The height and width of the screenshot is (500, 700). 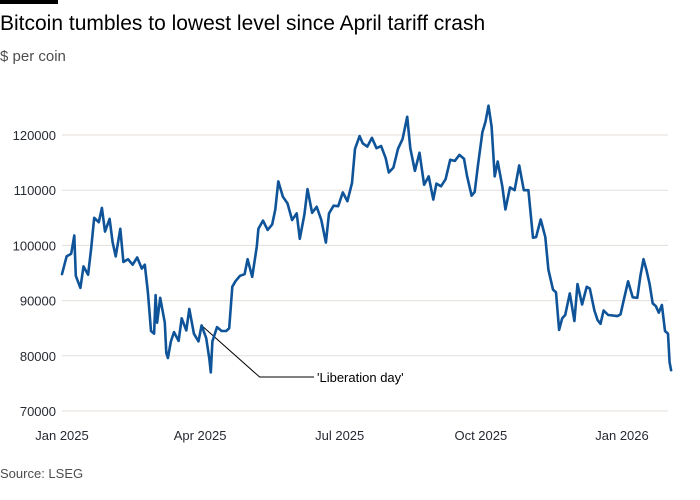 What do you see at coordinates (42, 473) in the screenshot?
I see `source-note: Source: LSEG` at bounding box center [42, 473].